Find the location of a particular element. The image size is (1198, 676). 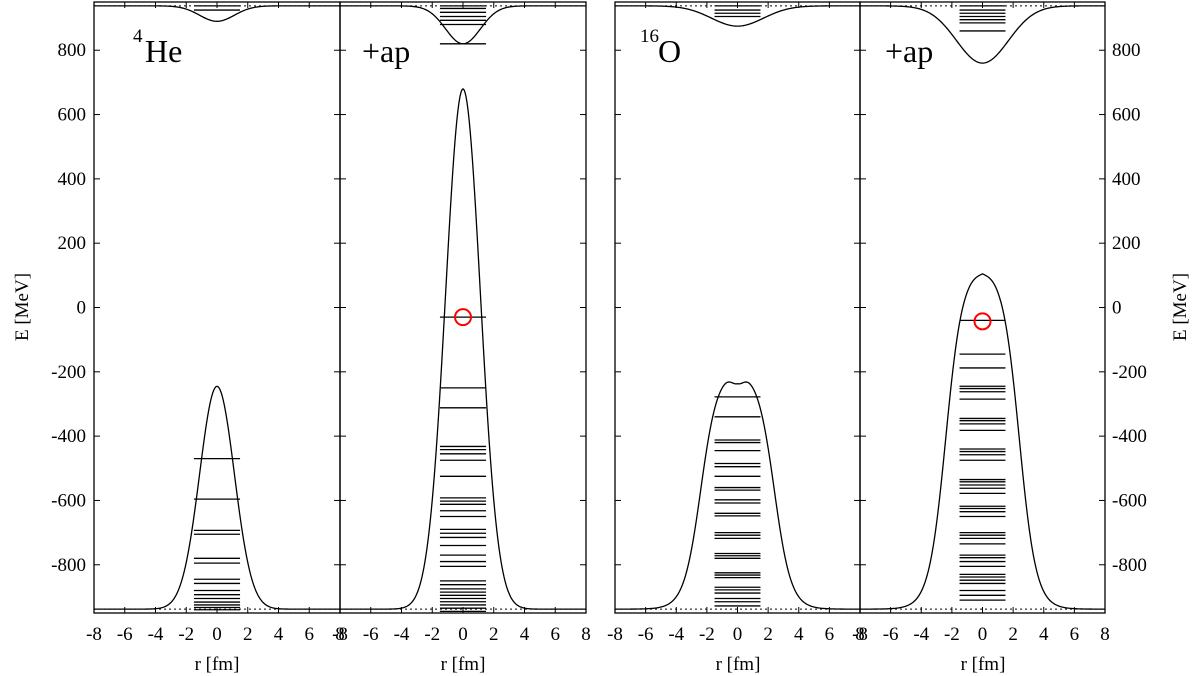

panel-1-potential-upper is located at coordinates (217, 13).